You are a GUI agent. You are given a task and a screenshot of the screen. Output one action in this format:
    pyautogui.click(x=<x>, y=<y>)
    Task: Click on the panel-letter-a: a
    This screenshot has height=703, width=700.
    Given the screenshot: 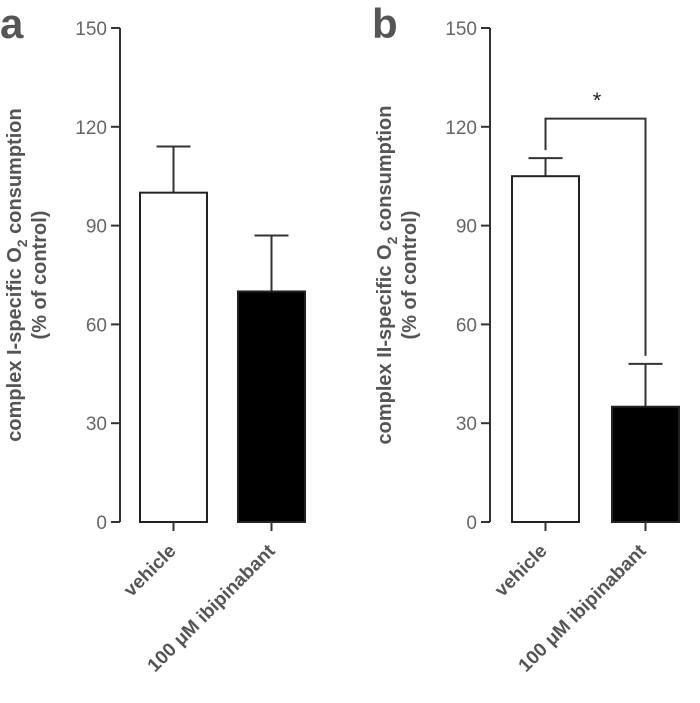 What is the action you would take?
    pyautogui.click(x=12, y=23)
    